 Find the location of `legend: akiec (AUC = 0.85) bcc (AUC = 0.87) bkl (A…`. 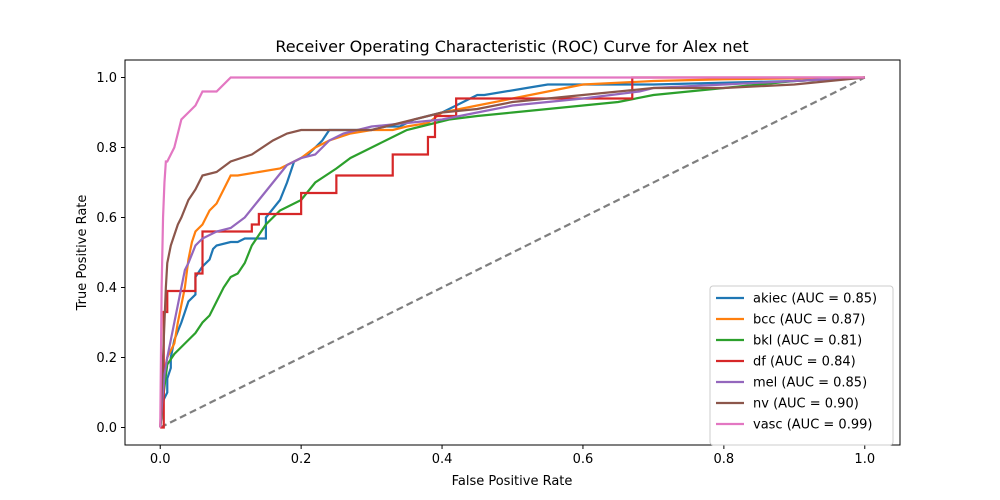

legend: akiec (AUC = 0.85) bcc (AUC = 0.87) bkl (A… is located at coordinates (801, 365).